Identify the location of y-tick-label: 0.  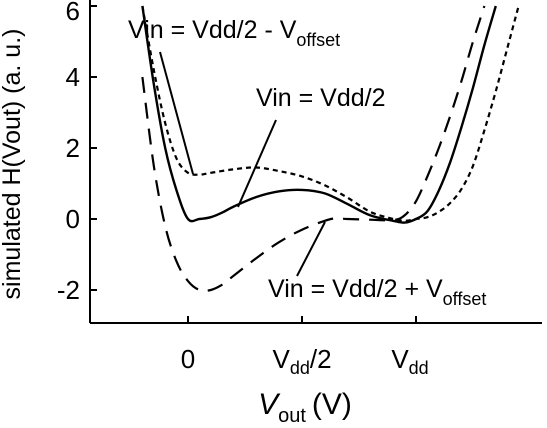
(73, 219).